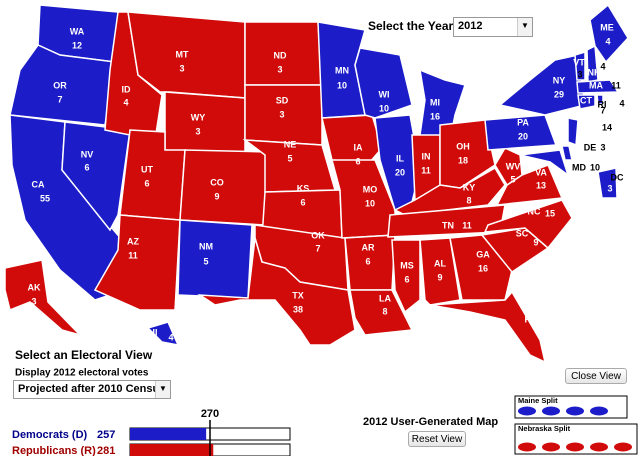  Describe the element at coordinates (282, 100) in the screenshot. I see `state-abbr: SD` at that location.